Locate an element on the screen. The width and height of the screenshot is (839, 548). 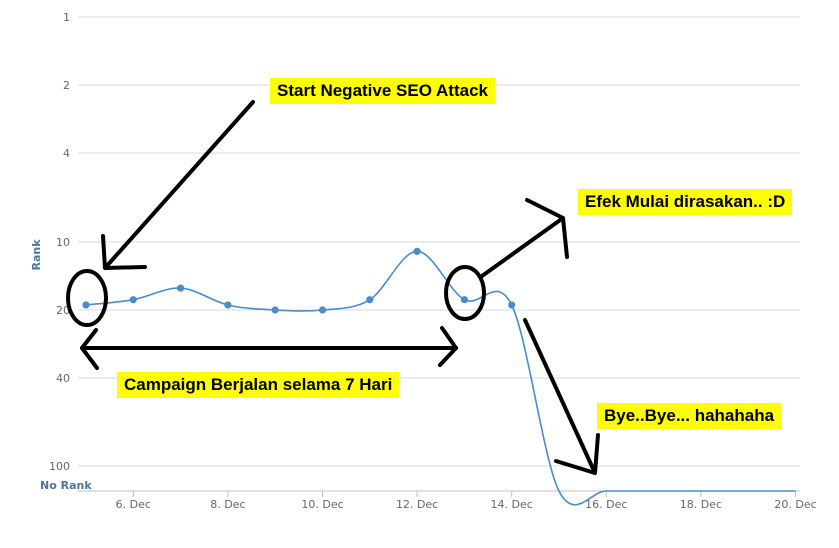
y-axis-title: Rank is located at coordinates (36, 255).